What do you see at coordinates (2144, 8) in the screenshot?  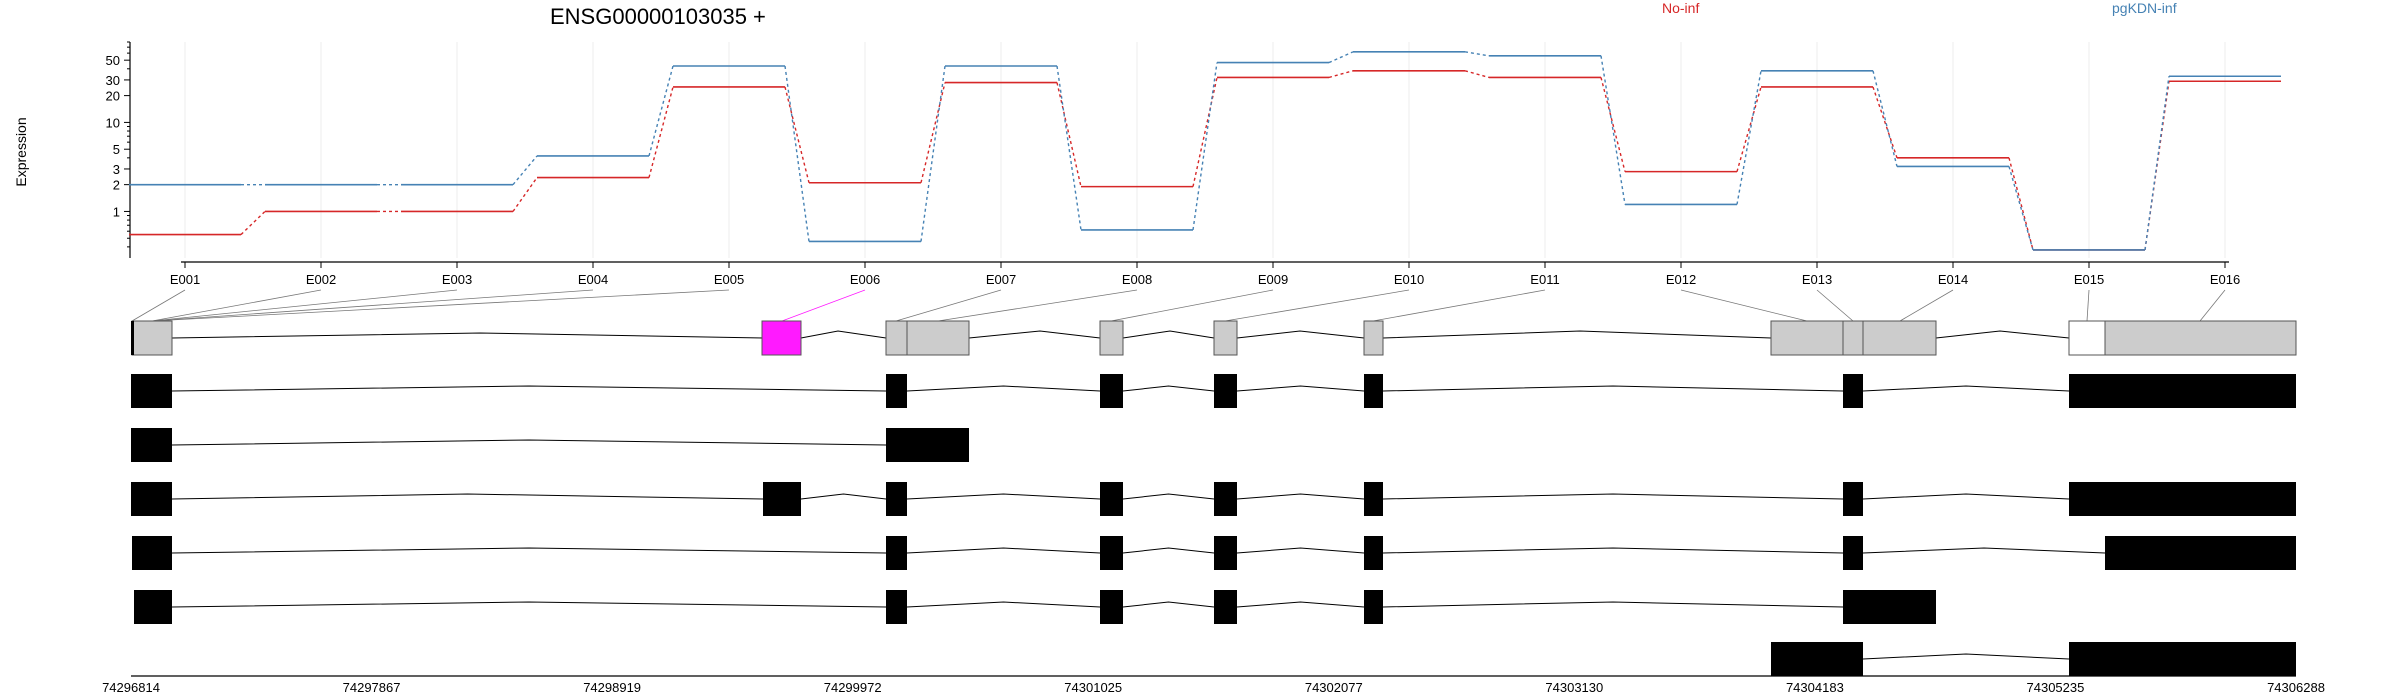 I see `legend-entry-pgkdn-inf: pgKDN-inf` at bounding box center [2144, 8].